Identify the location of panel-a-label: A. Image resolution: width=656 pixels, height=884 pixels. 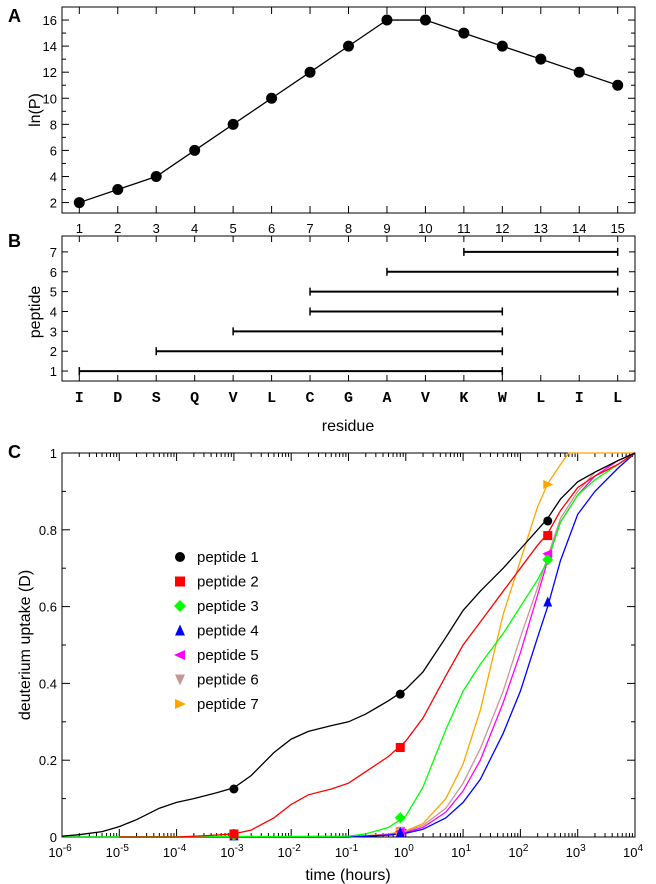
(14, 16).